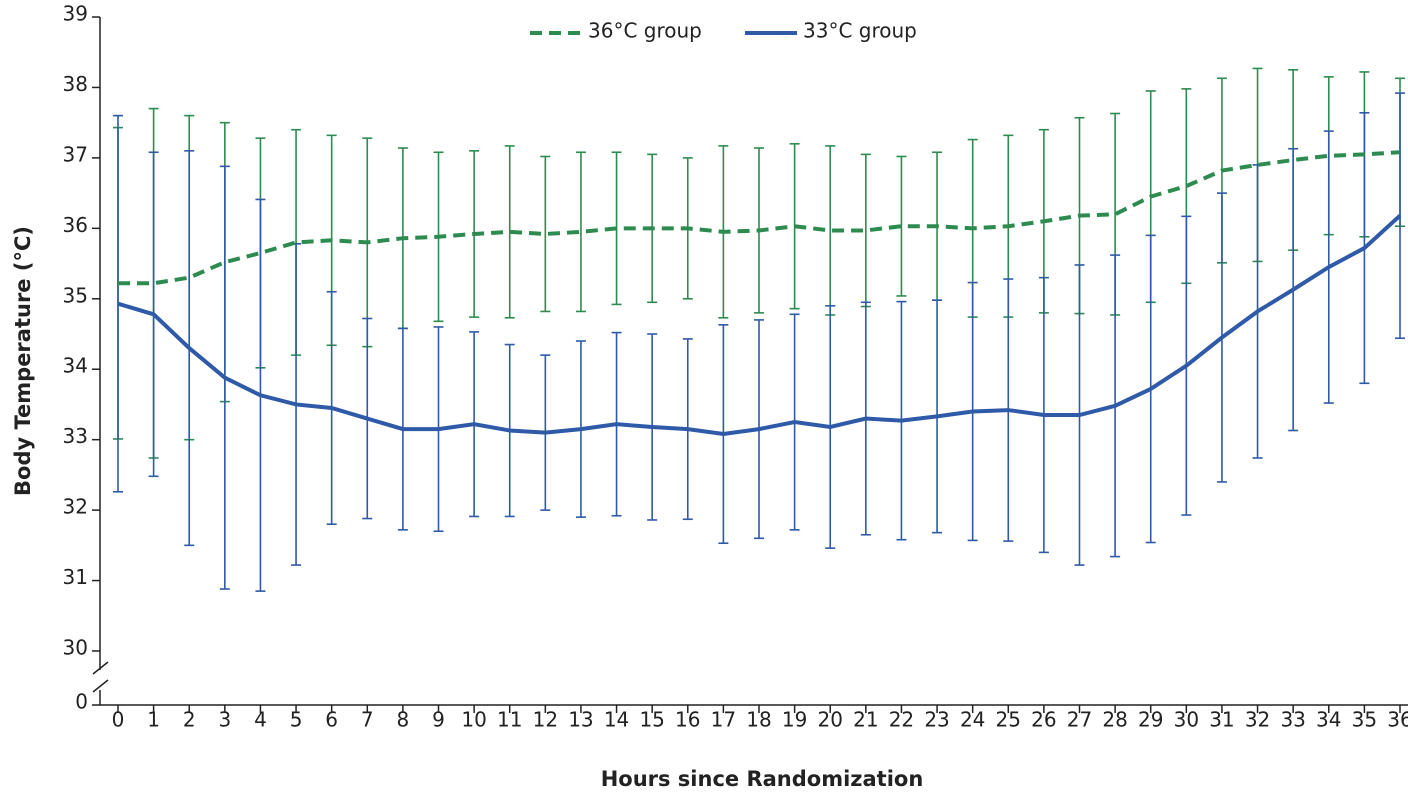 The width and height of the screenshot is (1408, 793). Describe the element at coordinates (865, 720) in the screenshot. I see `x-tick-label: 21` at that location.